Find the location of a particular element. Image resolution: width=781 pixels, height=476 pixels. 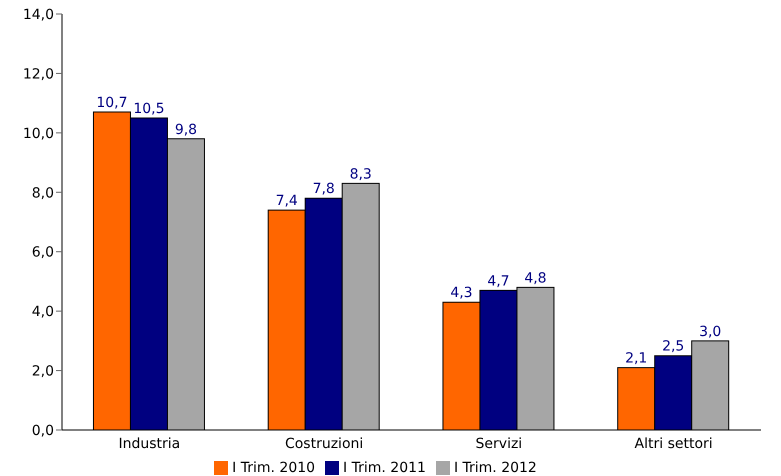

y-tick-label: 8,0 is located at coordinates (43, 193).